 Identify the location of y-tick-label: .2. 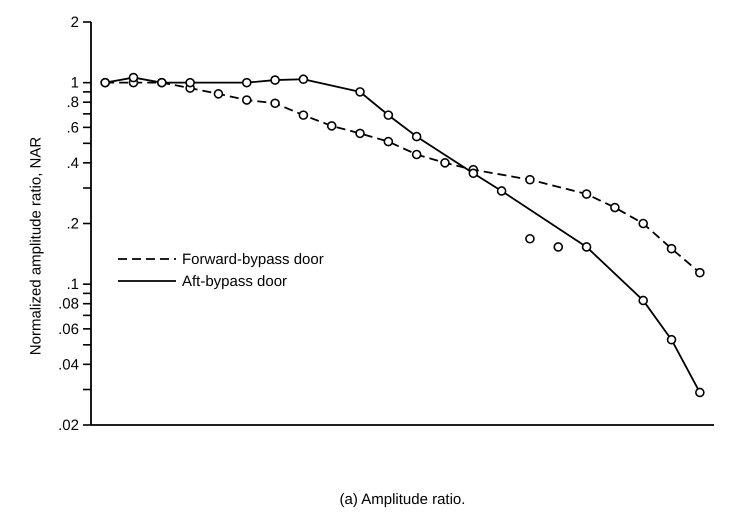
(72, 224).